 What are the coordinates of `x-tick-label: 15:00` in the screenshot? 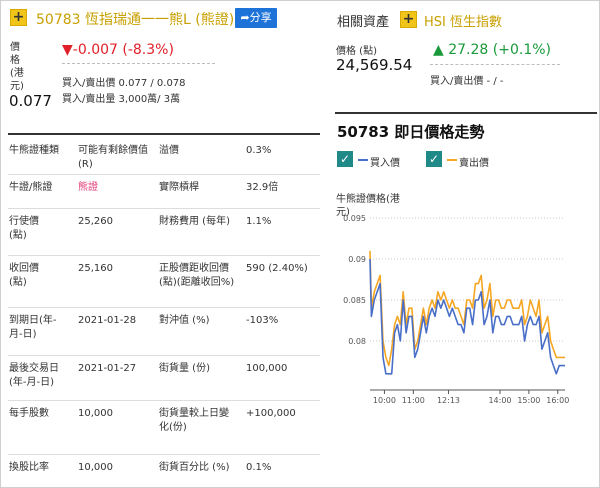 It's located at (528, 400).